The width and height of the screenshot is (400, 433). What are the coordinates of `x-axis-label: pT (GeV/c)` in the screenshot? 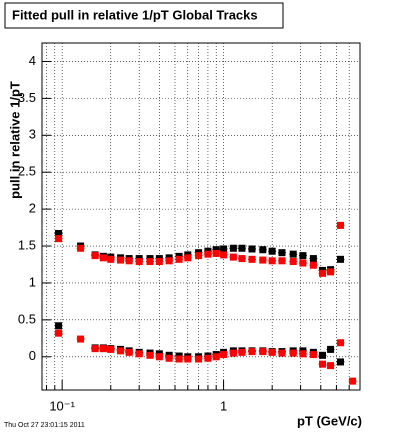 It's located at (329, 420).